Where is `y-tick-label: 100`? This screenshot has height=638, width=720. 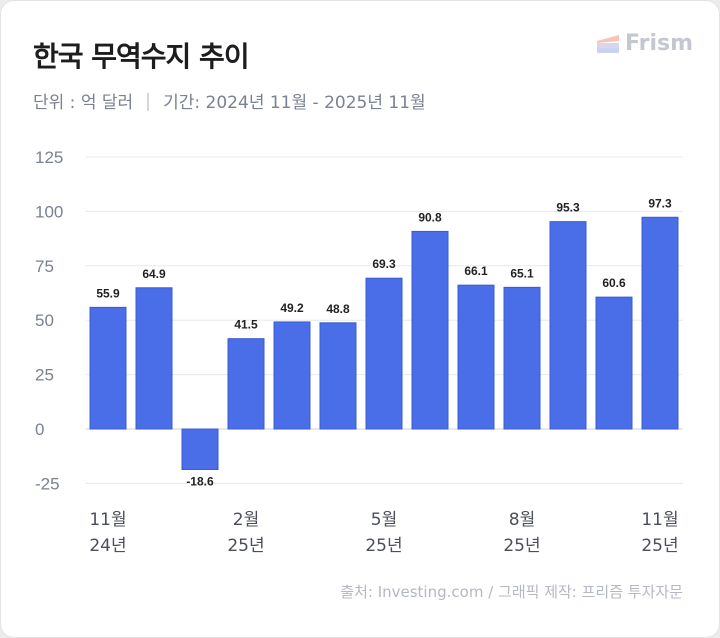 y-tick-label: 100 is located at coordinates (49, 211).